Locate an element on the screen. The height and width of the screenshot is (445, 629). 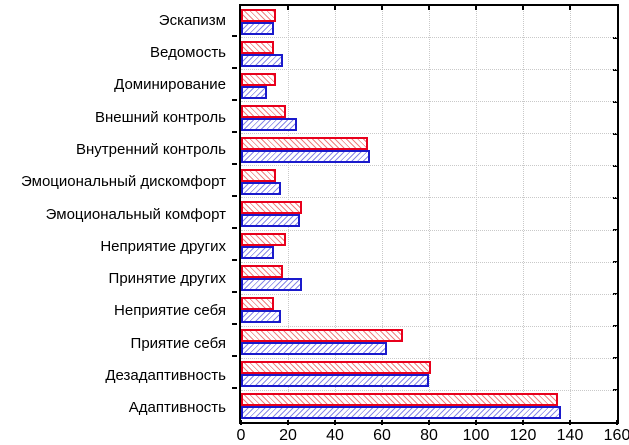
category-label: Дезадаптивность is located at coordinates (165, 376).